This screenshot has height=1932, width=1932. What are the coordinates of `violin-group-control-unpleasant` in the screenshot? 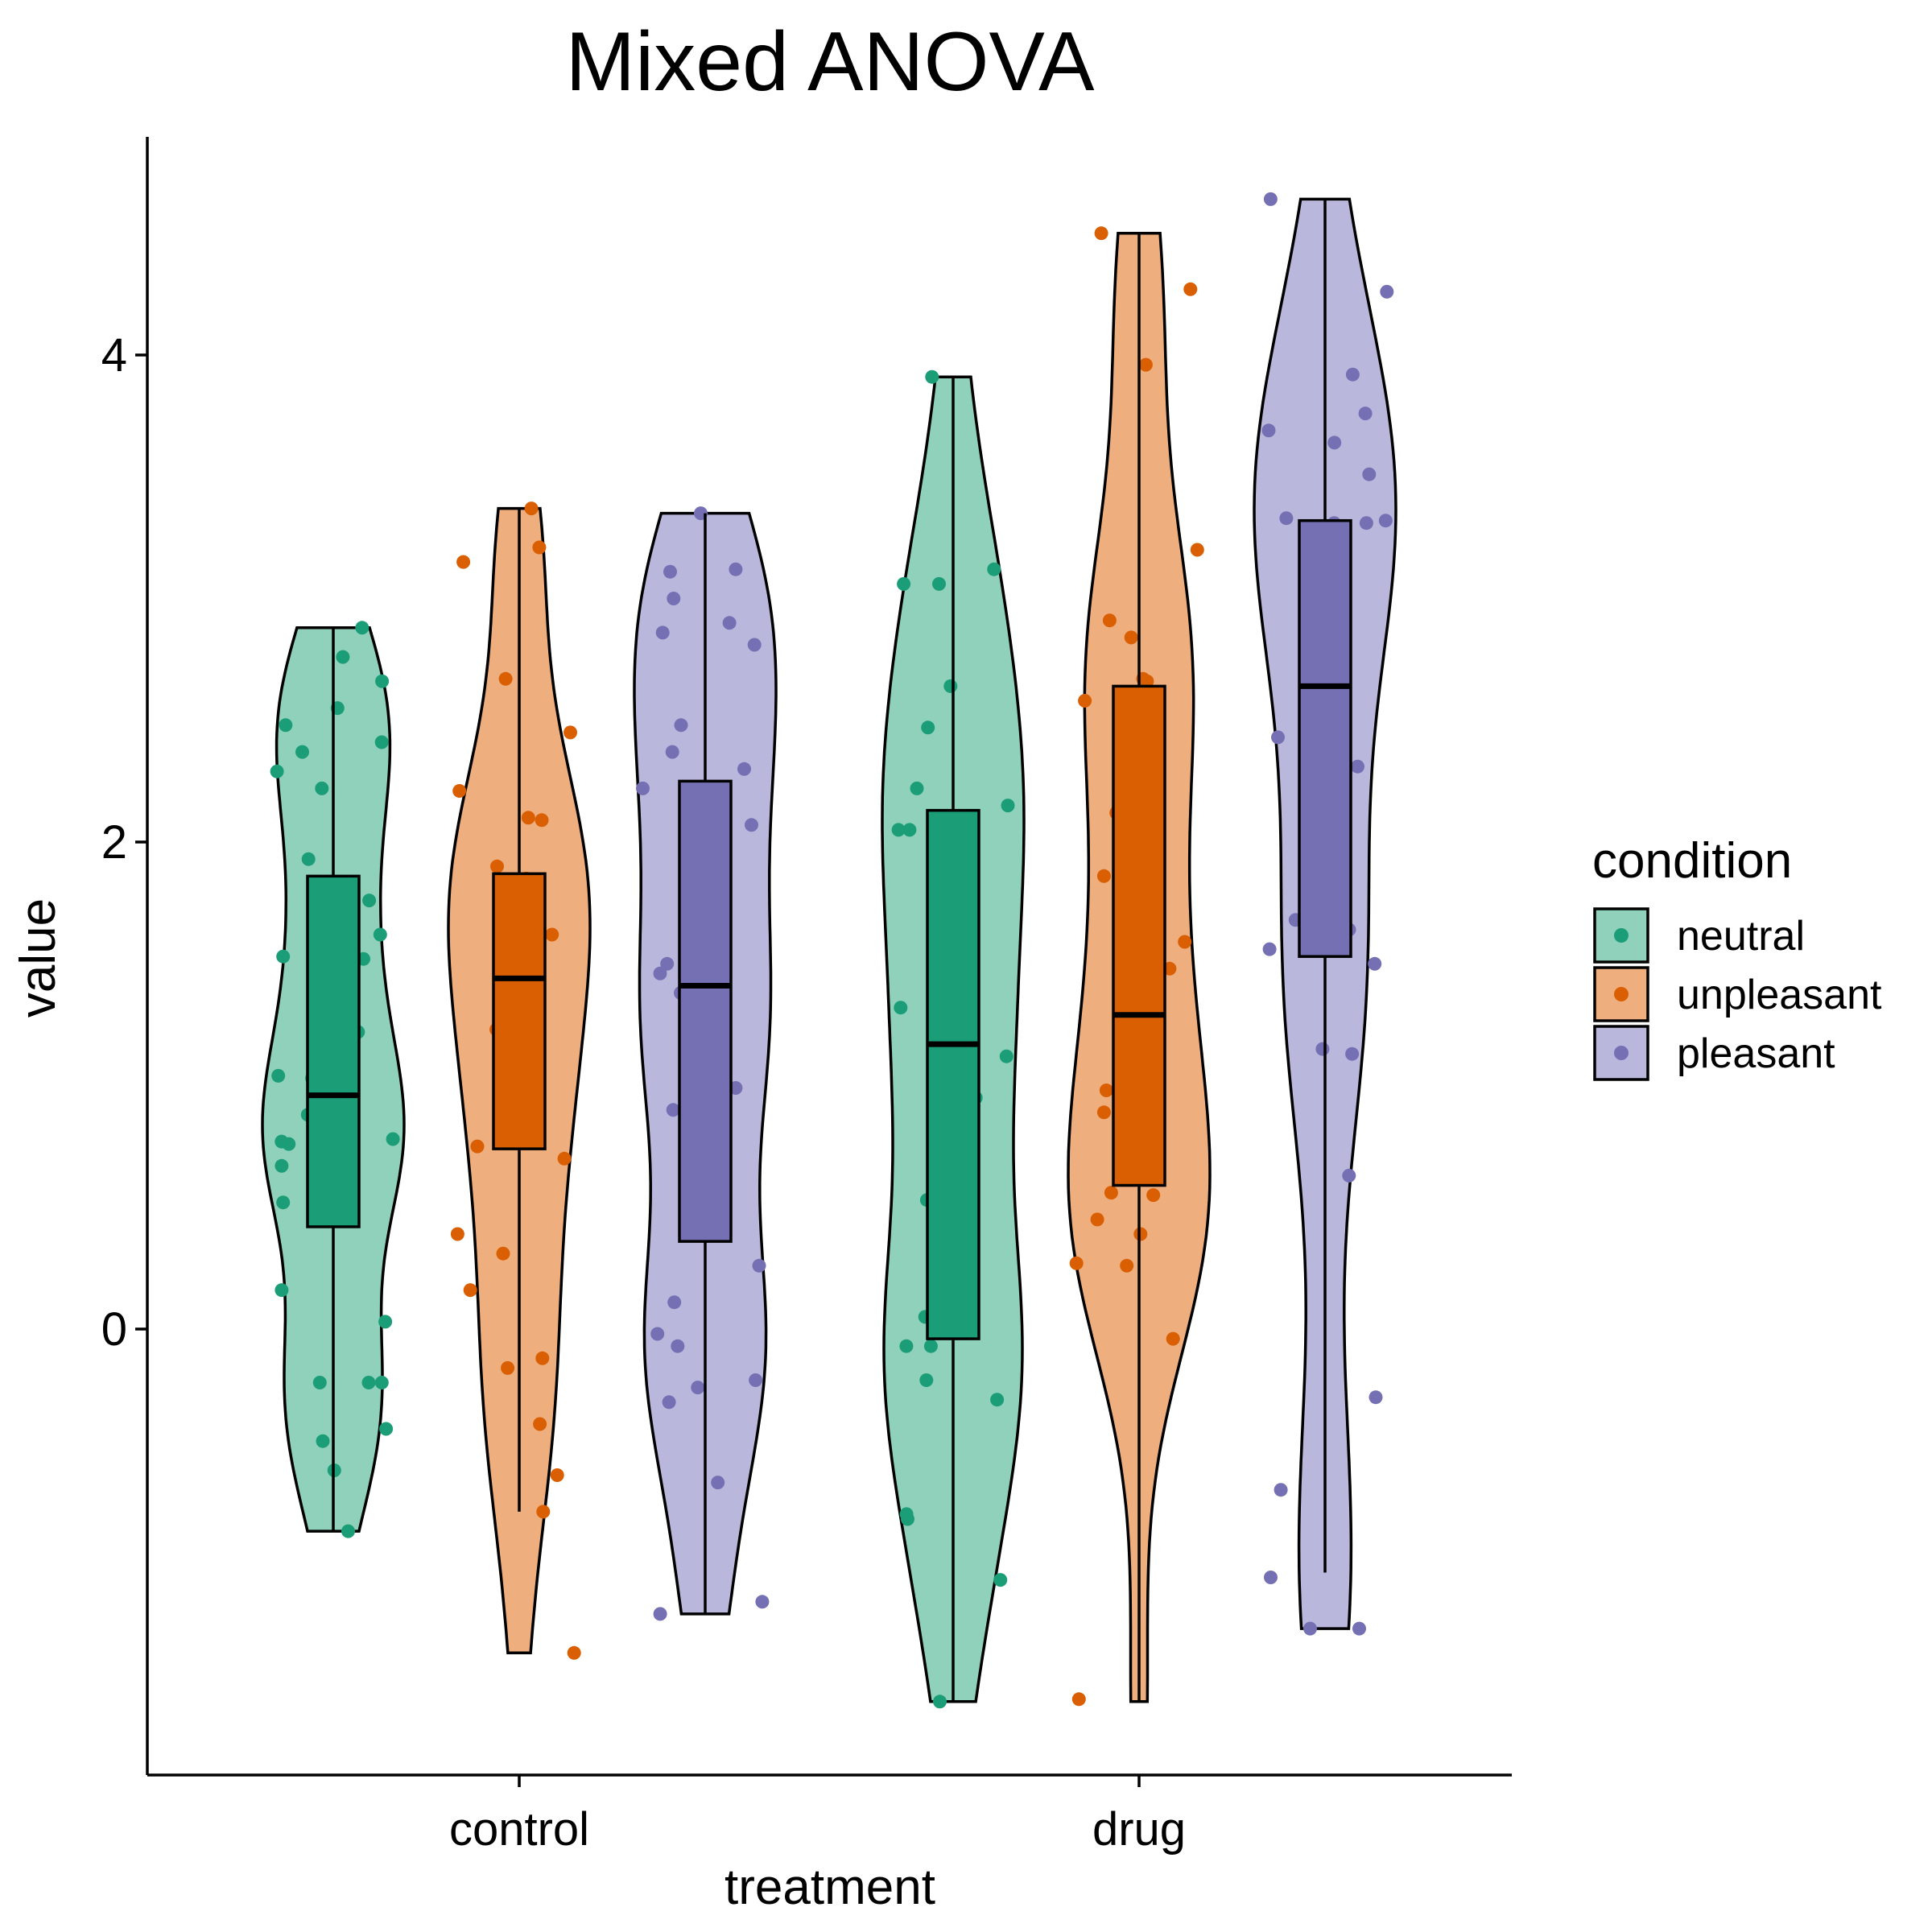 It's located at (519, 1081).